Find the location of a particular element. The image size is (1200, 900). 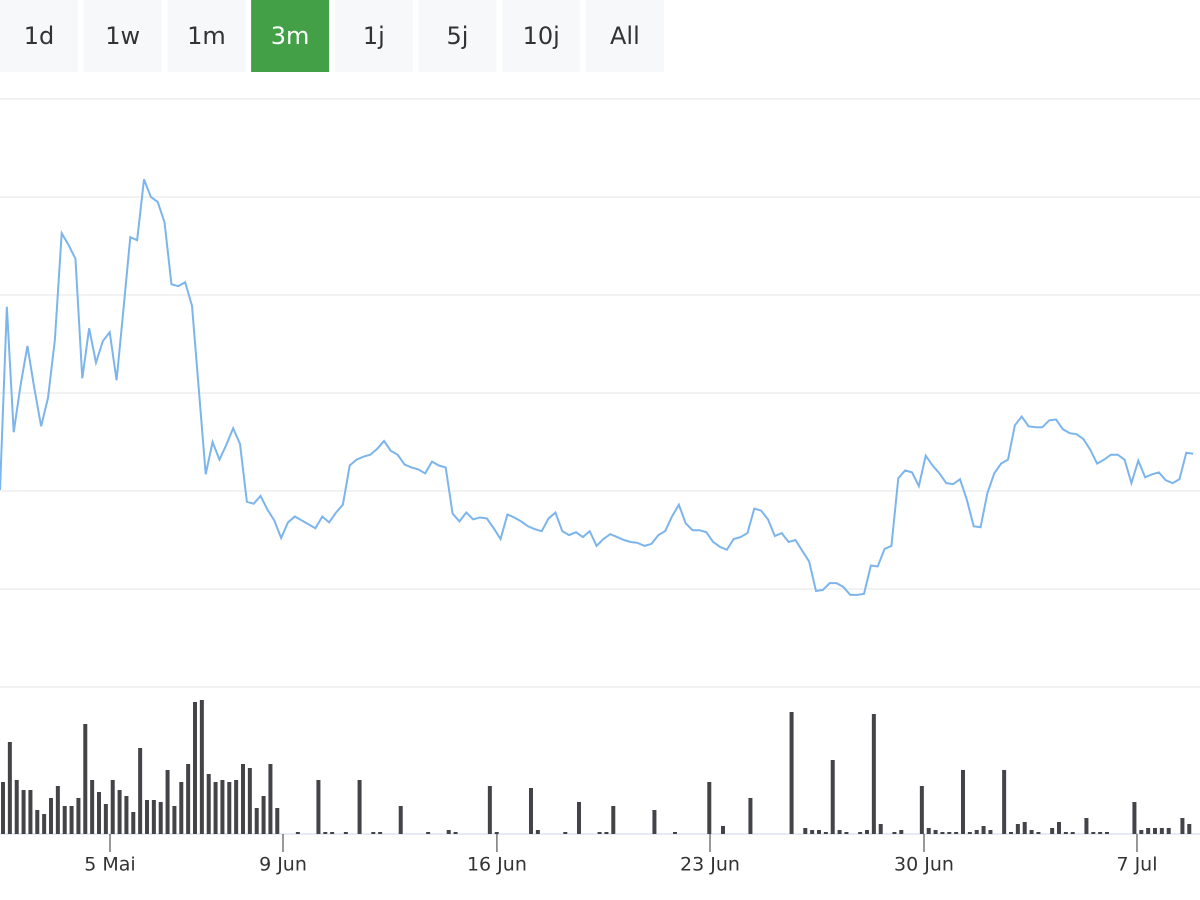

range-button-label: 10j is located at coordinates (541, 36).